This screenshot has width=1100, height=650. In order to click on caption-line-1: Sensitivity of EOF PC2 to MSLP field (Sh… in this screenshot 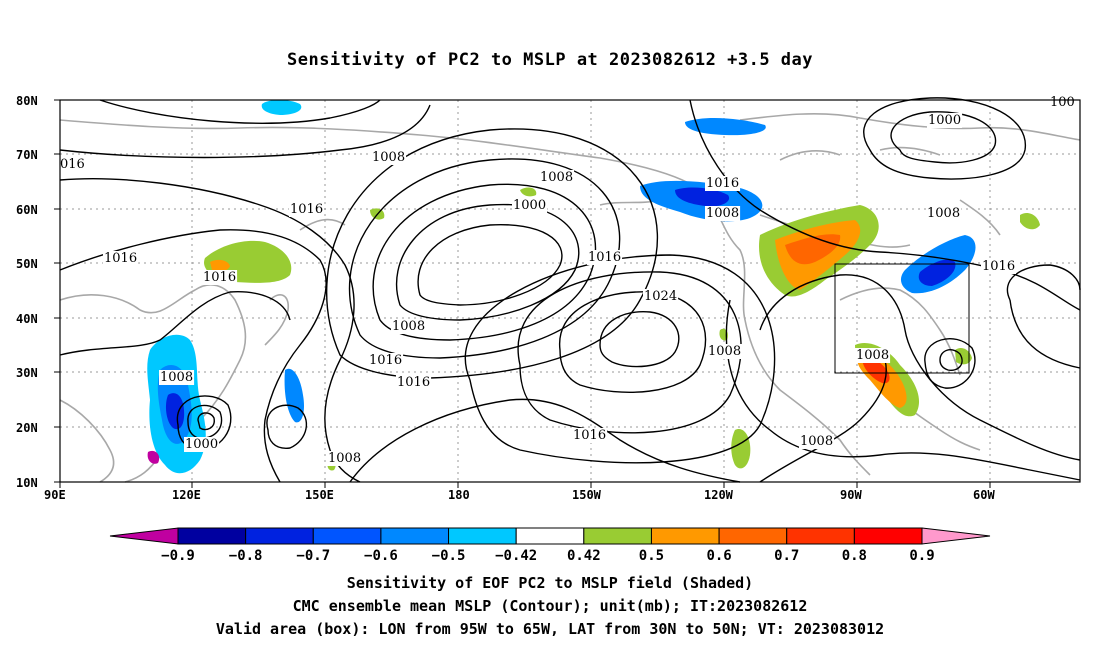, I will do `click(550, 583)`.